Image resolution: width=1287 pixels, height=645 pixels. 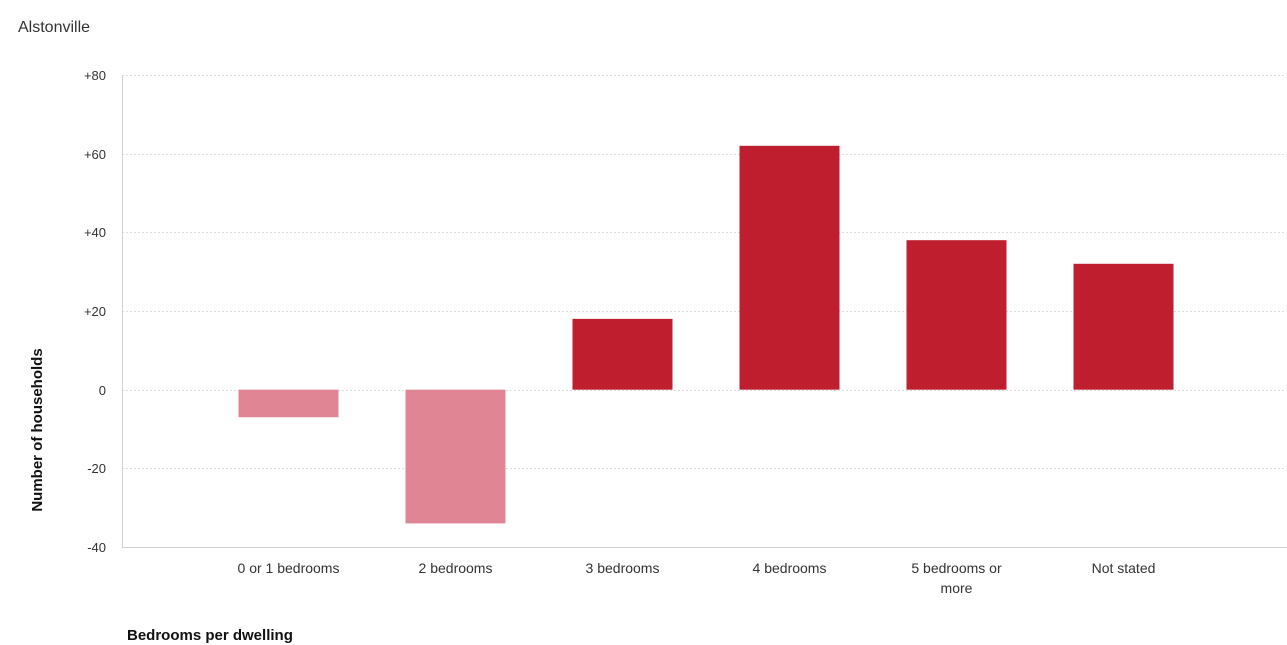 I want to click on y-tick-labels: +80 +60 +40 +20 0 -20 -40, so click(x=95, y=311).